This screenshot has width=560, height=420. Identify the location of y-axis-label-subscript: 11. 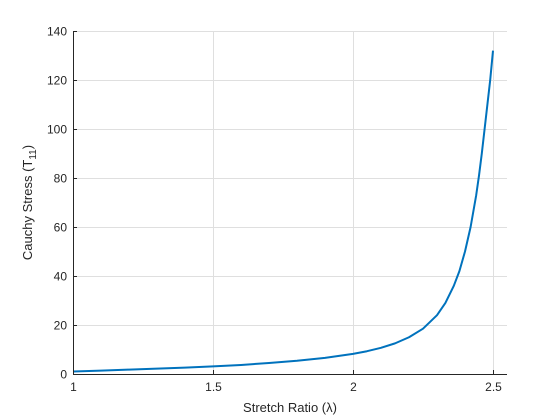
(33, 154).